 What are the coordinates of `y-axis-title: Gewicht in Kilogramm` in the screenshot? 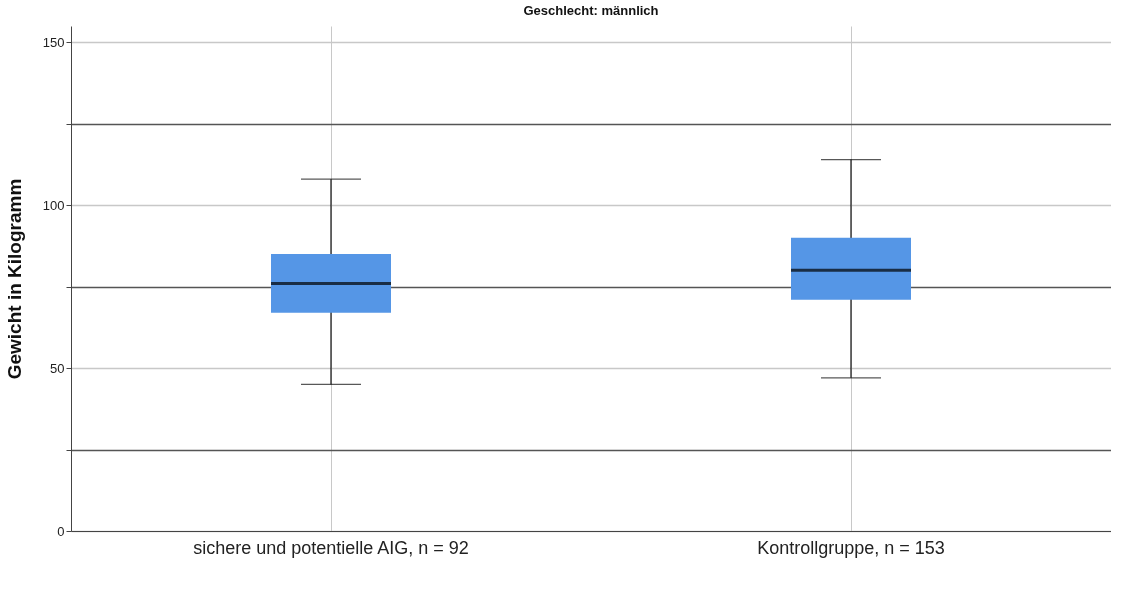 It's located at (14, 279).